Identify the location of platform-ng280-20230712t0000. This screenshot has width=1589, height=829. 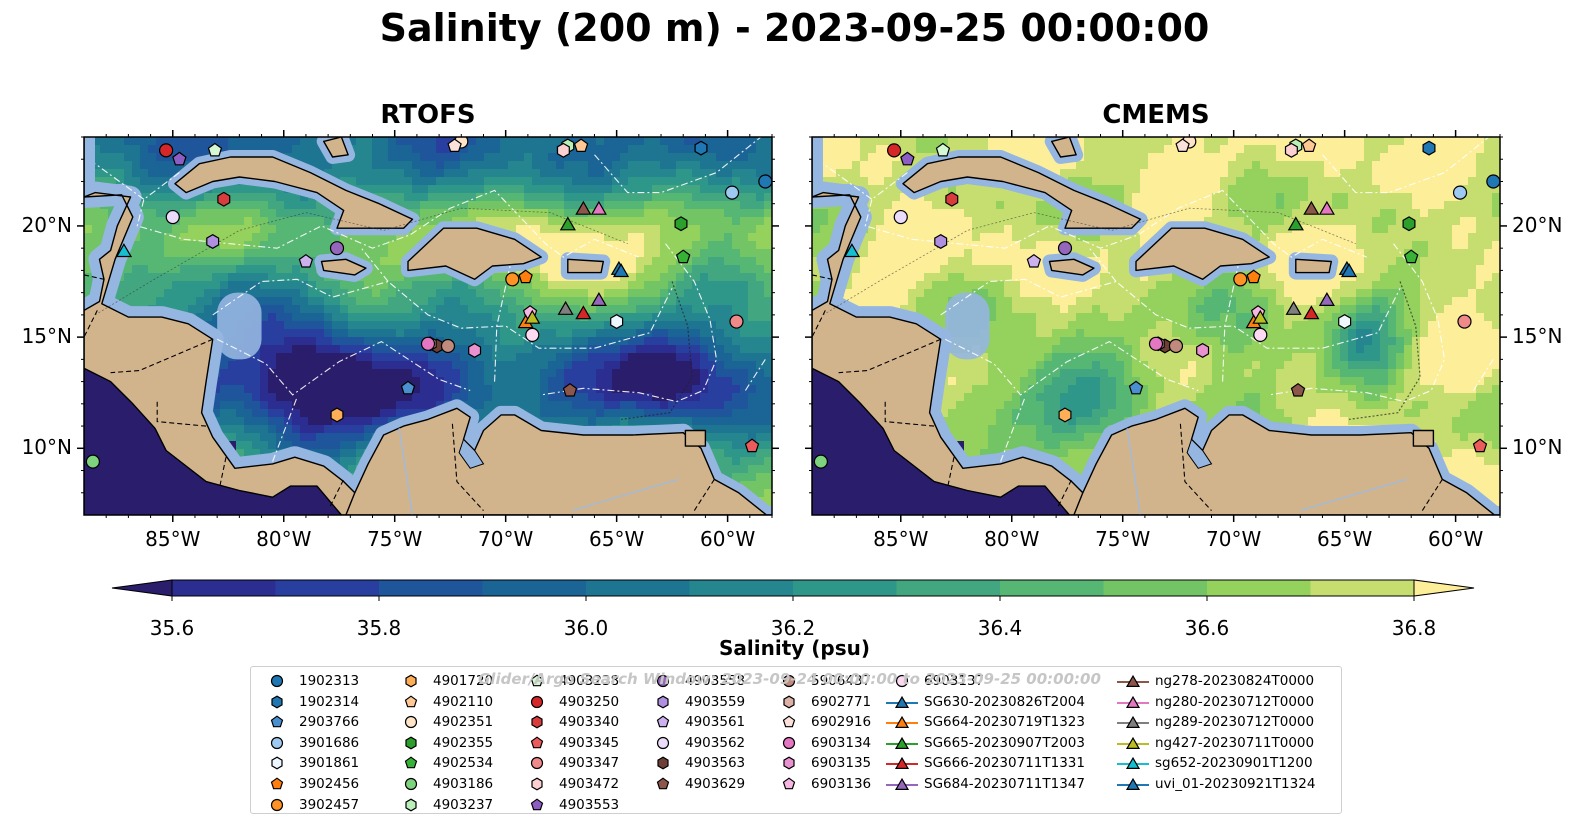
(598, 207).